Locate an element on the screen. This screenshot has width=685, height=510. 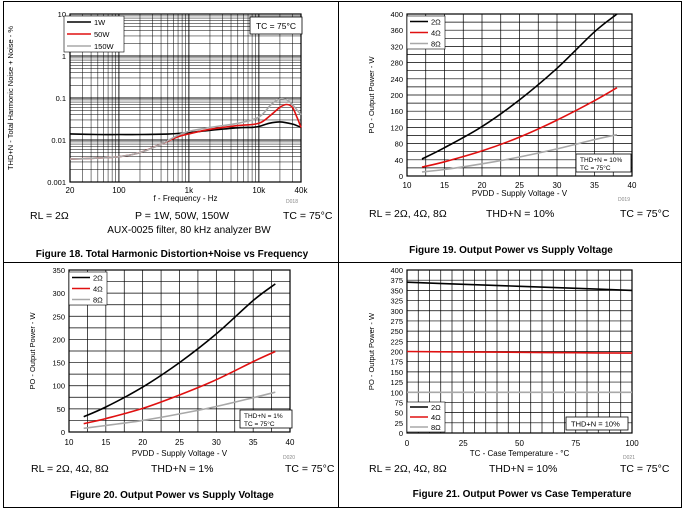
legend-entry: 50W is located at coordinates (102, 34).